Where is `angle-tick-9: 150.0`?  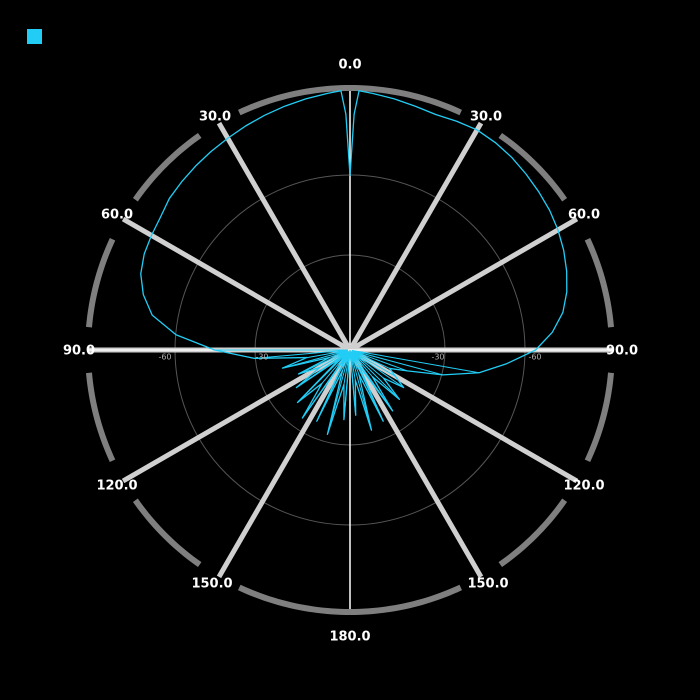
angle-tick-9: 150.0 is located at coordinates (211, 584).